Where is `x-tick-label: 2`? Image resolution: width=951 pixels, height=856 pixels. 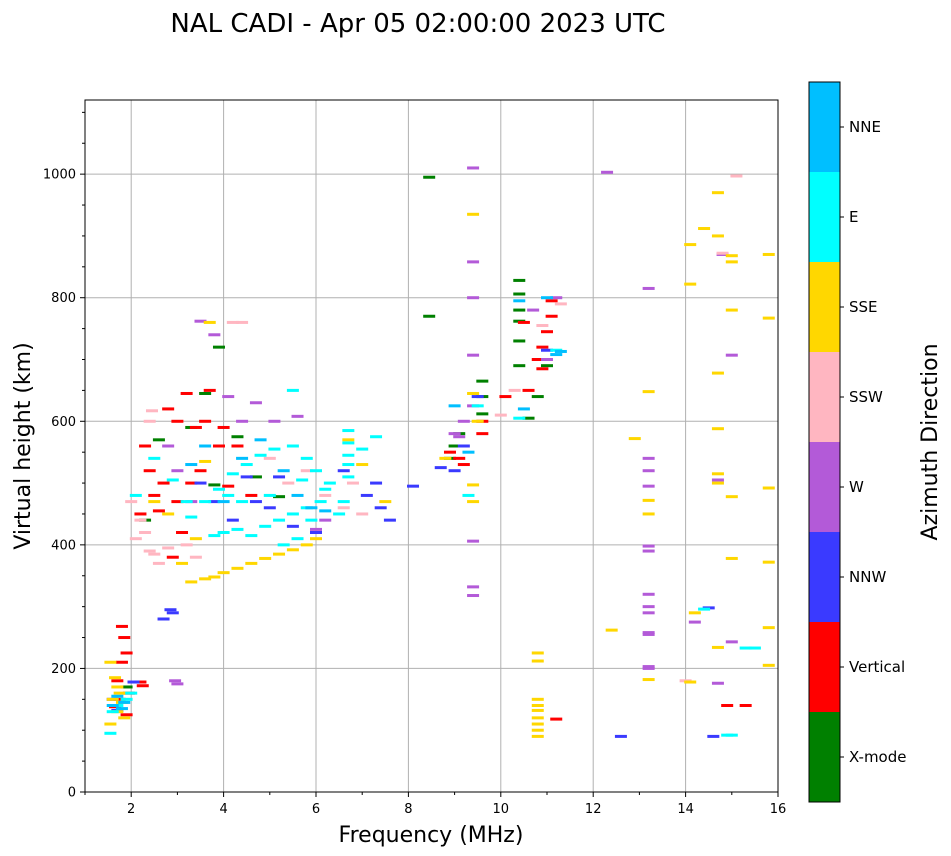 x-tick-label: 2 is located at coordinates (131, 809).